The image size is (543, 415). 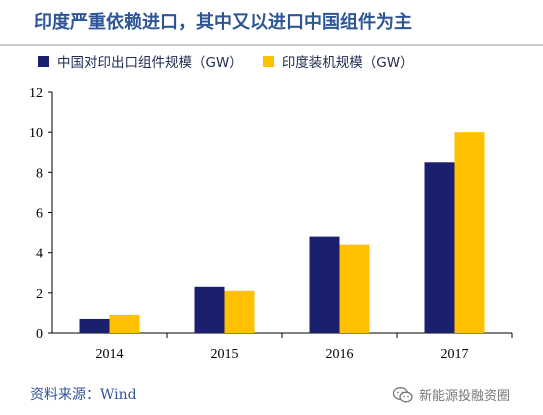 I want to click on watermark-text: 新能源投融资圈, so click(x=465, y=396).